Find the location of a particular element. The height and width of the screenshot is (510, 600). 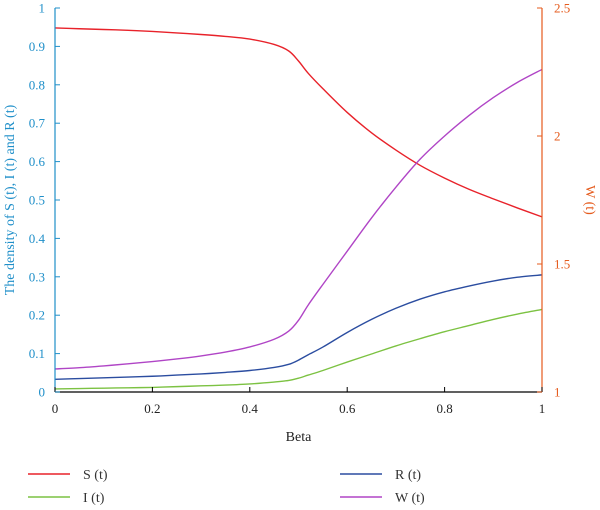

legend-label-wt: W (t) is located at coordinates (410, 498).